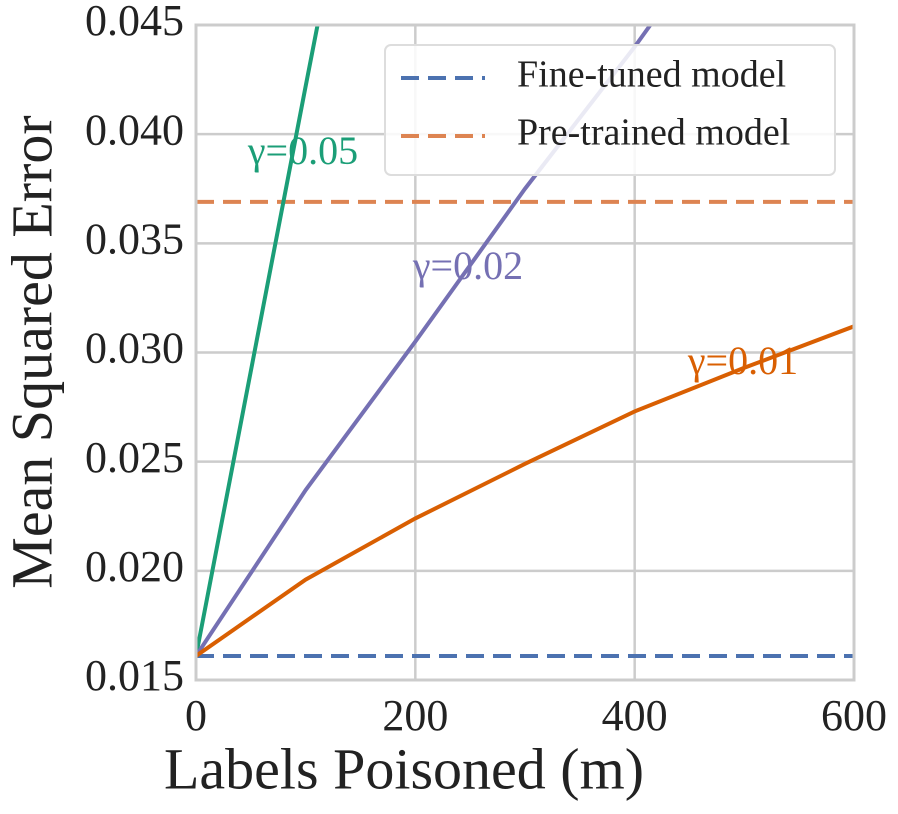  What do you see at coordinates (134, 22) in the screenshot?
I see `y-tick-label: 0.045` at bounding box center [134, 22].